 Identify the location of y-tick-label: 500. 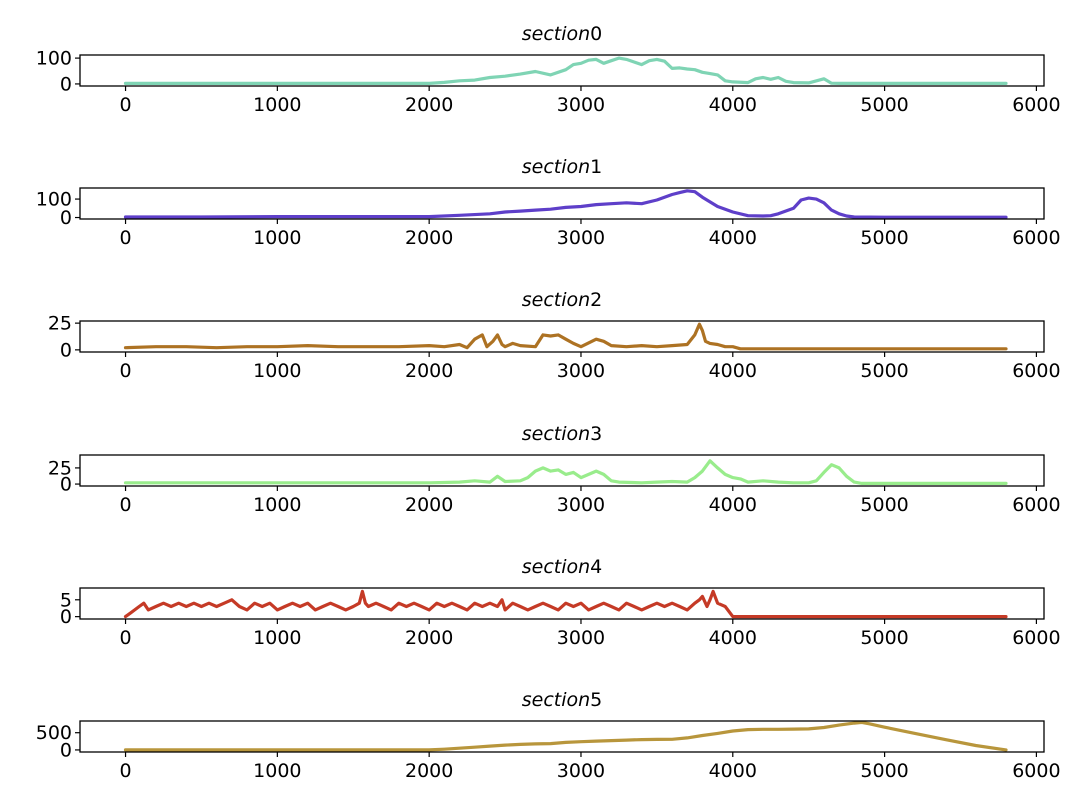
(54, 733).